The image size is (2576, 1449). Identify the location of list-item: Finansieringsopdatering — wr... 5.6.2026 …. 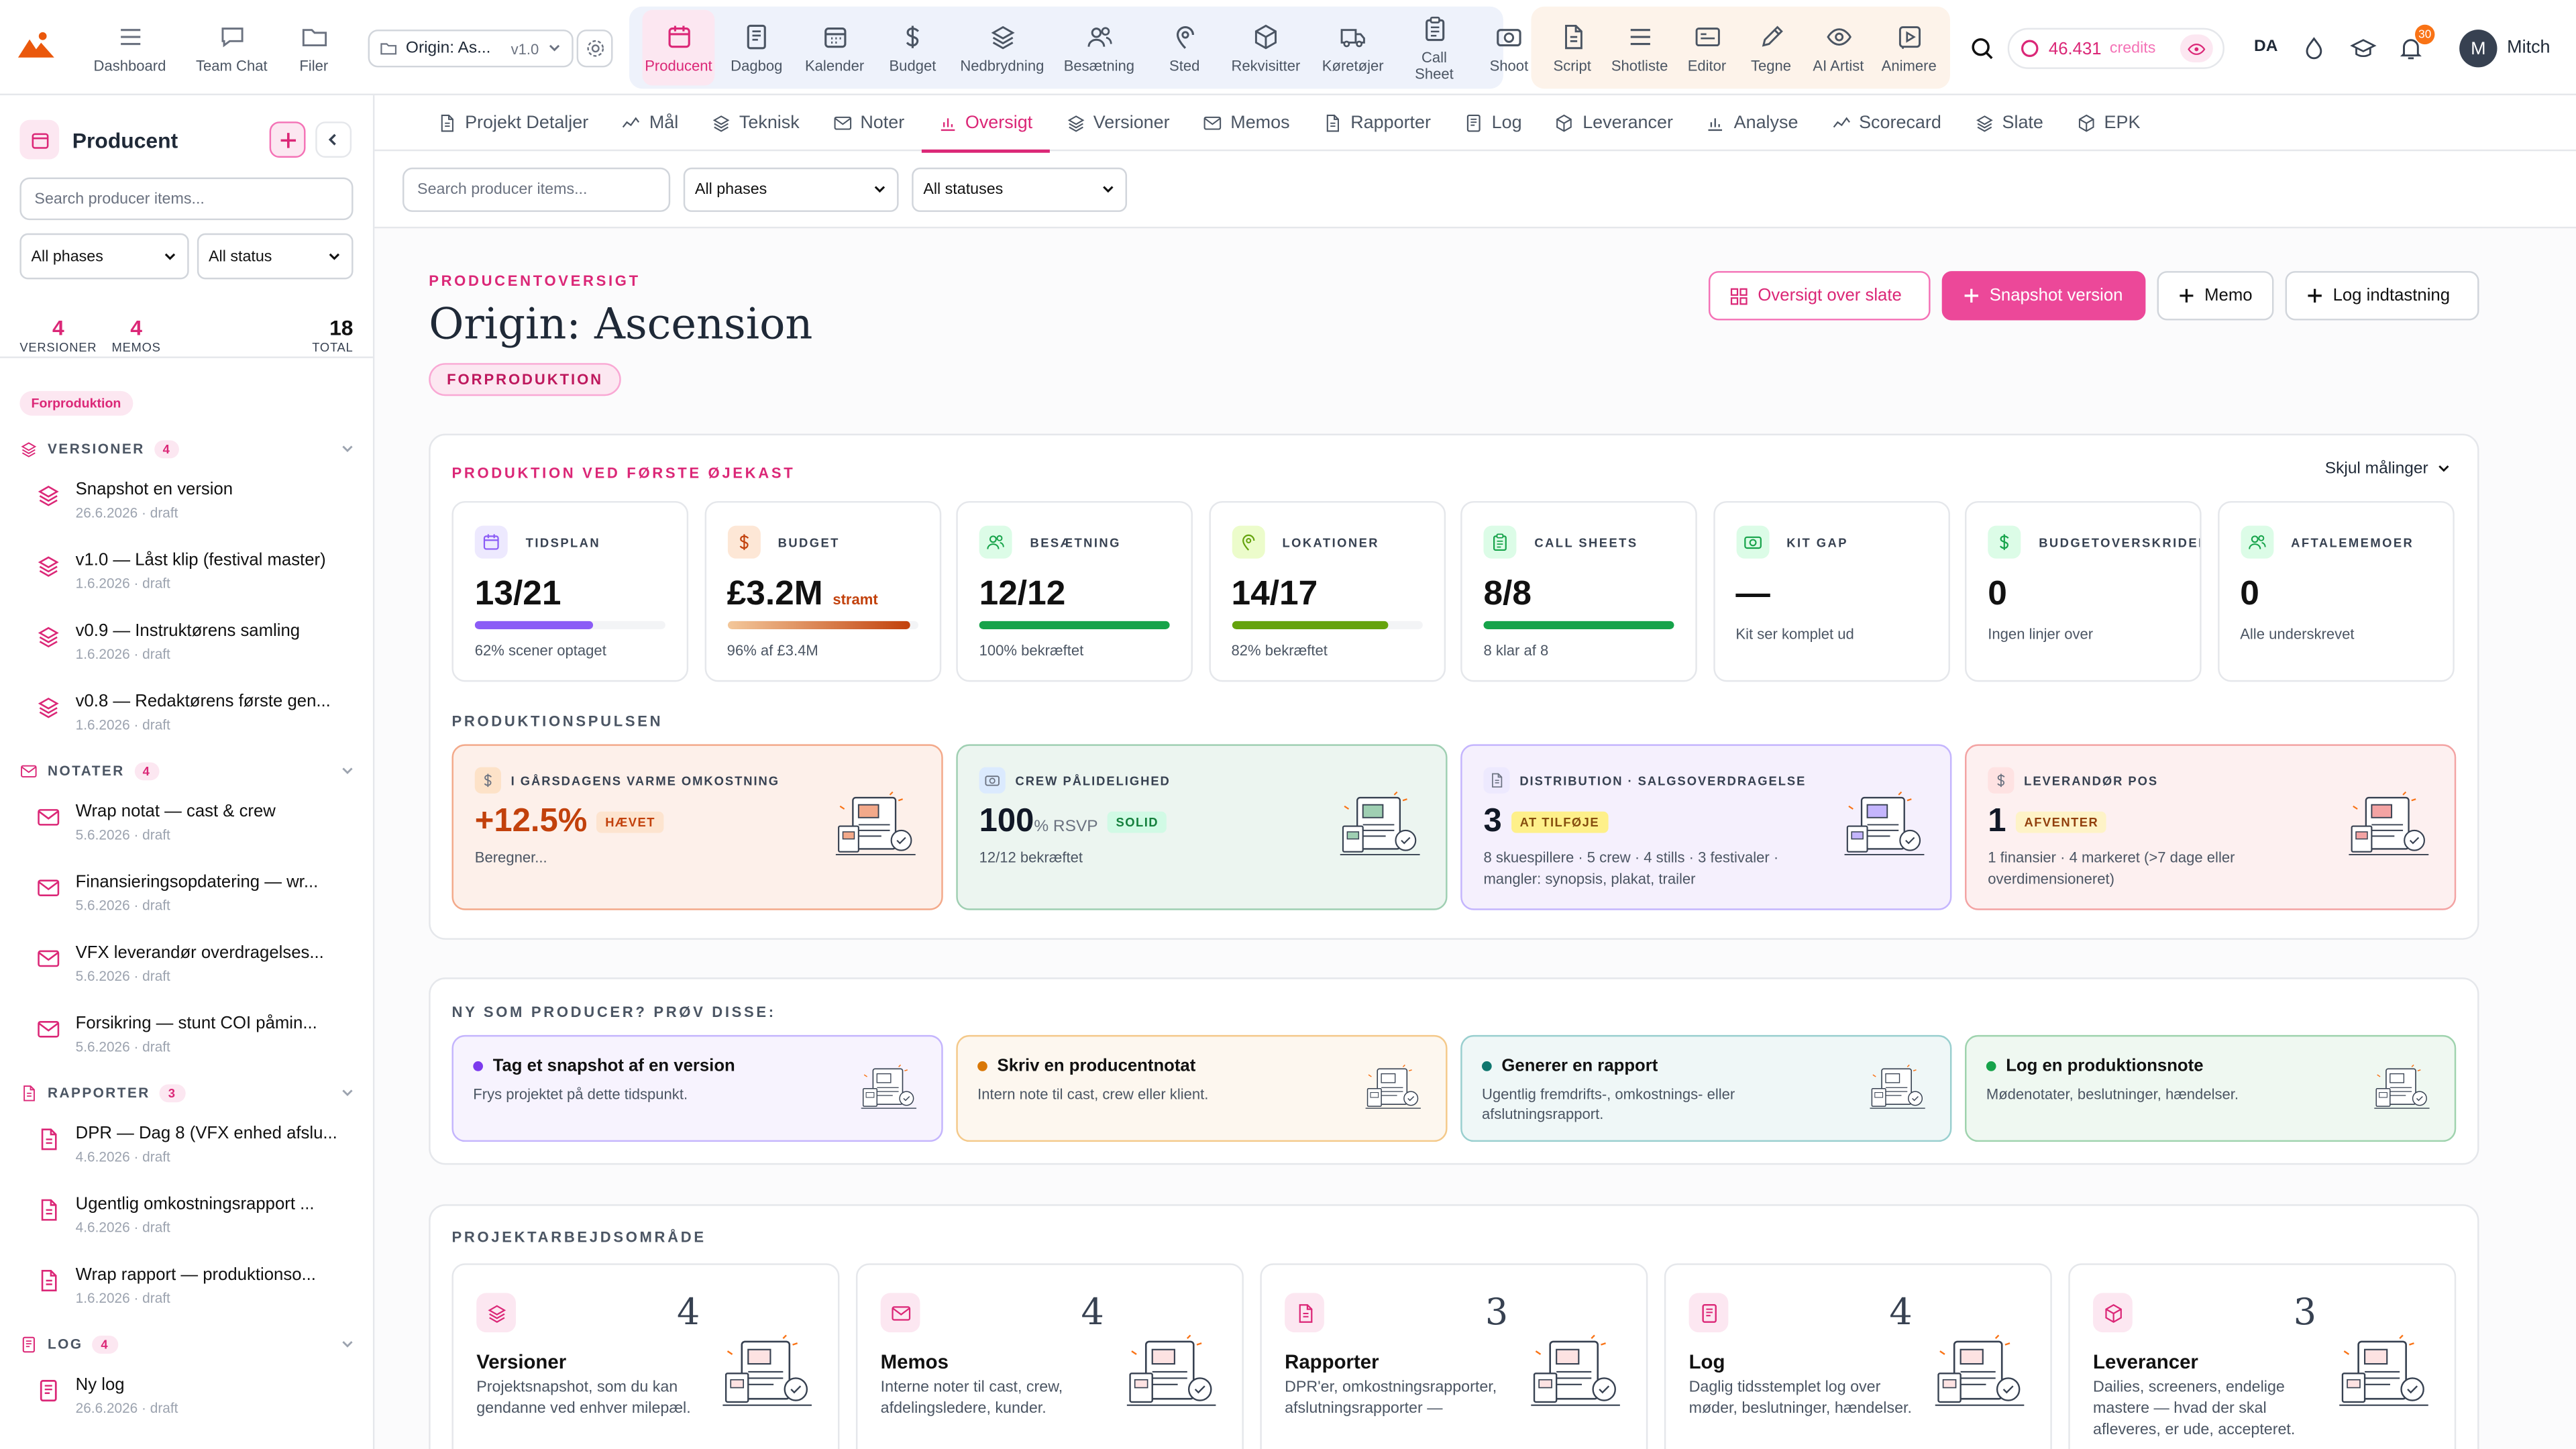
(197, 900).